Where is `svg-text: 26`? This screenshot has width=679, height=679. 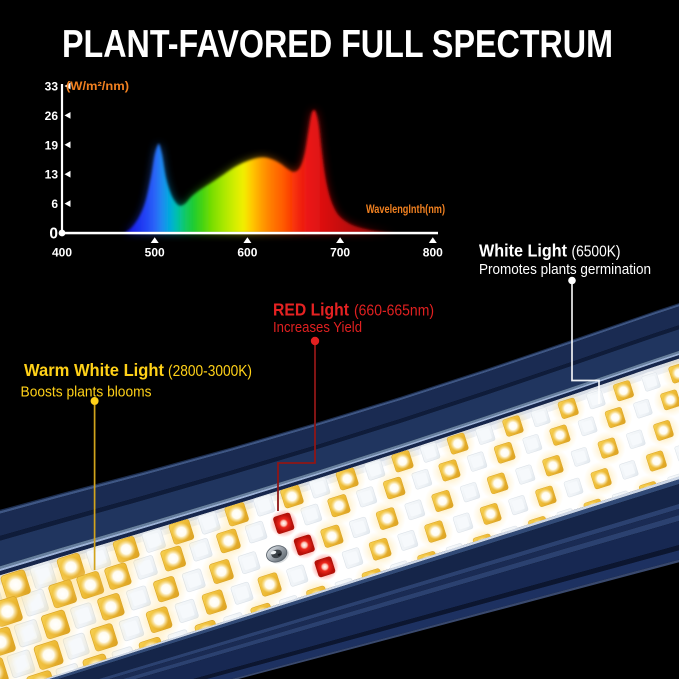 svg-text: 26 is located at coordinates (52, 116).